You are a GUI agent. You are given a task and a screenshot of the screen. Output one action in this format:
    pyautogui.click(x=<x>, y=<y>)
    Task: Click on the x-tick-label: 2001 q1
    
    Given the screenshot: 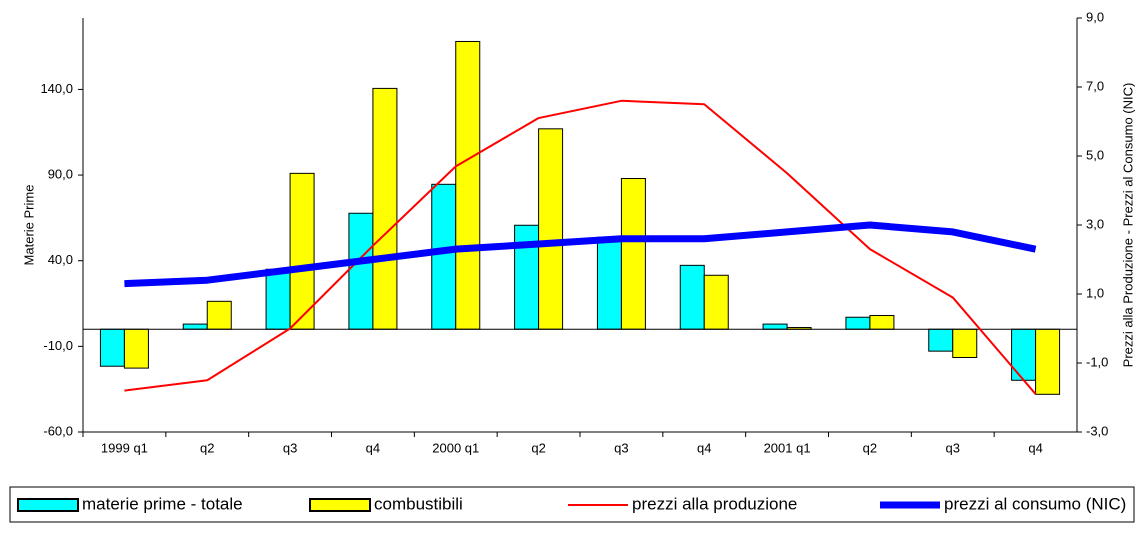 What is the action you would take?
    pyautogui.click(x=787, y=447)
    